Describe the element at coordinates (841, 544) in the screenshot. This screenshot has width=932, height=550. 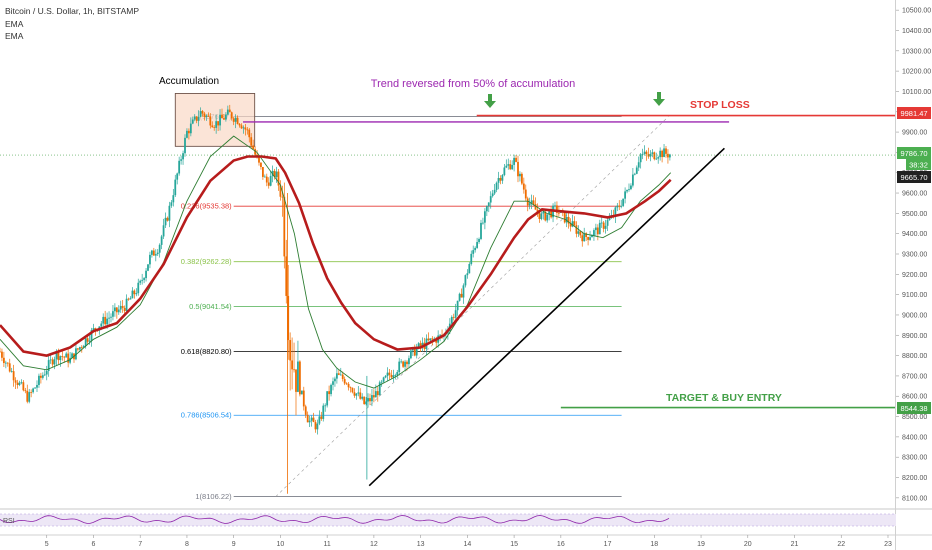
I see `x-tick-label: 22` at that location.